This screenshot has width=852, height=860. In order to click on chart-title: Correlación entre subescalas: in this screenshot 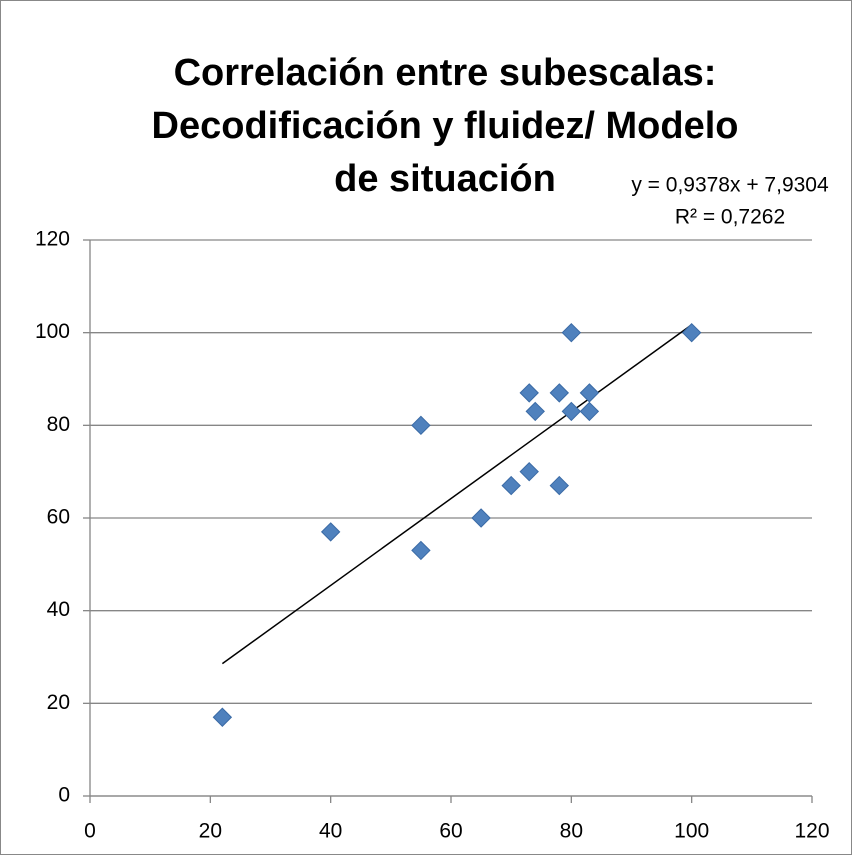, I will do `click(445, 73)`.